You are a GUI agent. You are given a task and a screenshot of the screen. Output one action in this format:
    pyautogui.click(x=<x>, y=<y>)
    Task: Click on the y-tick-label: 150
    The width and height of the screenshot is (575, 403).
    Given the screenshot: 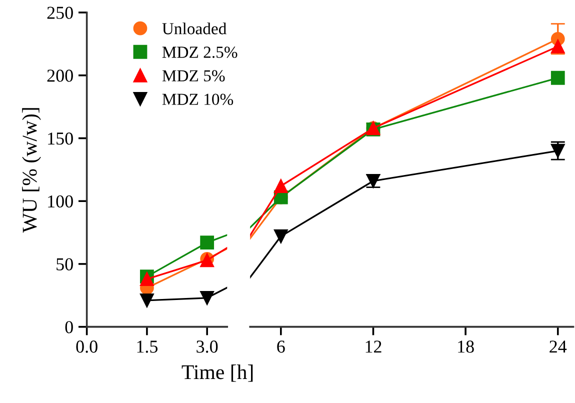 What is the action you would take?
    pyautogui.click(x=60, y=138)
    